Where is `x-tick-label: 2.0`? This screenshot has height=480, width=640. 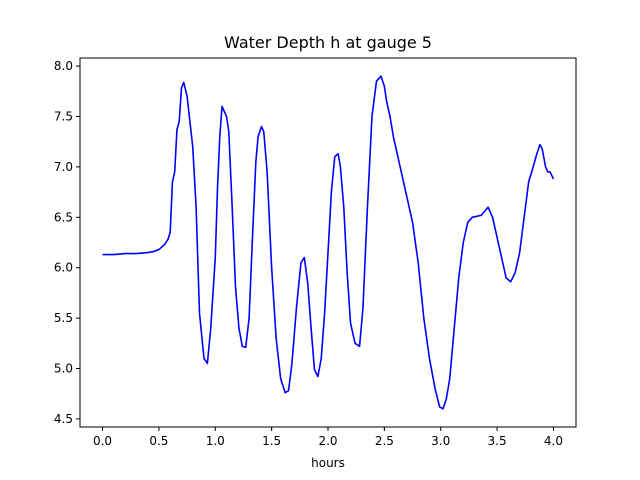 x-tick-label: 2.0 is located at coordinates (327, 441).